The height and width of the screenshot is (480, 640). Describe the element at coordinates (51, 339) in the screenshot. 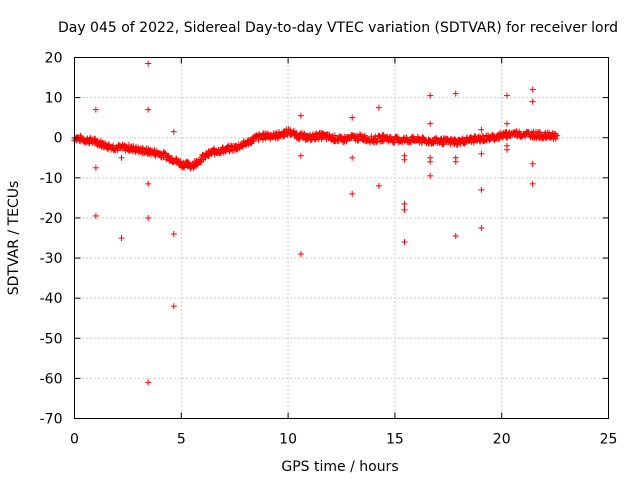

I see `y-tick-label: -50` at that location.